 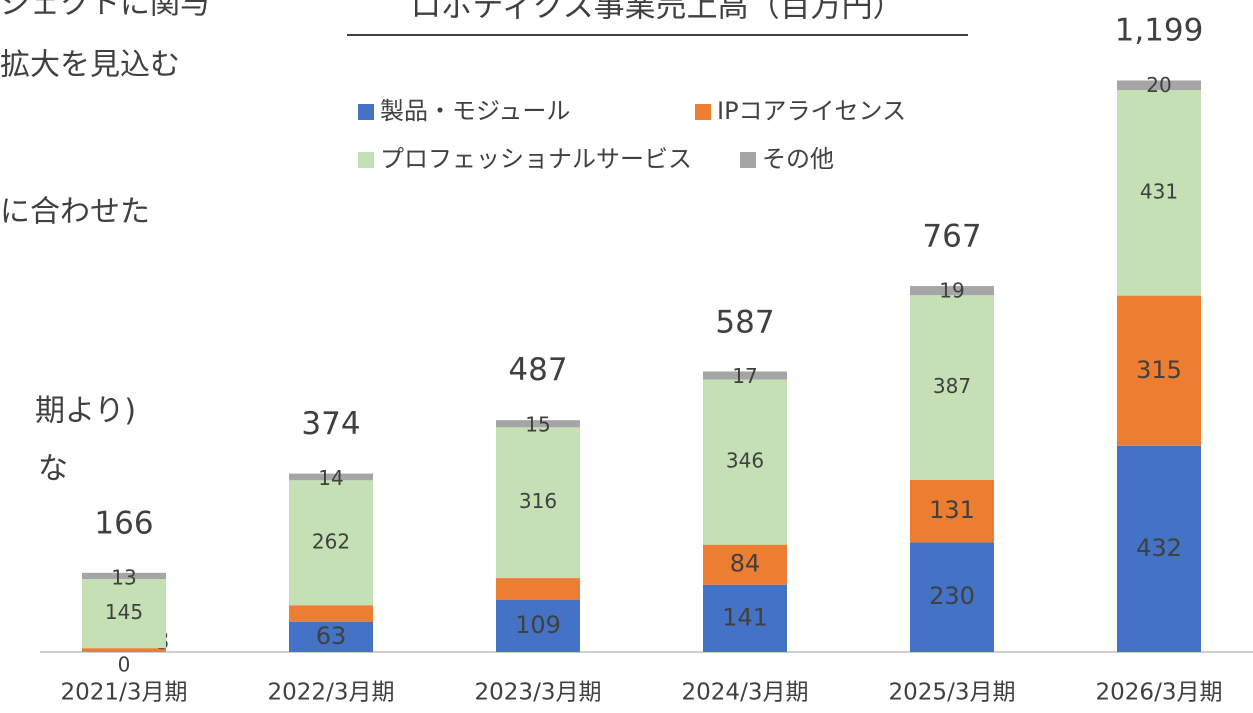 I want to click on total-label: 166, so click(x=123, y=523).